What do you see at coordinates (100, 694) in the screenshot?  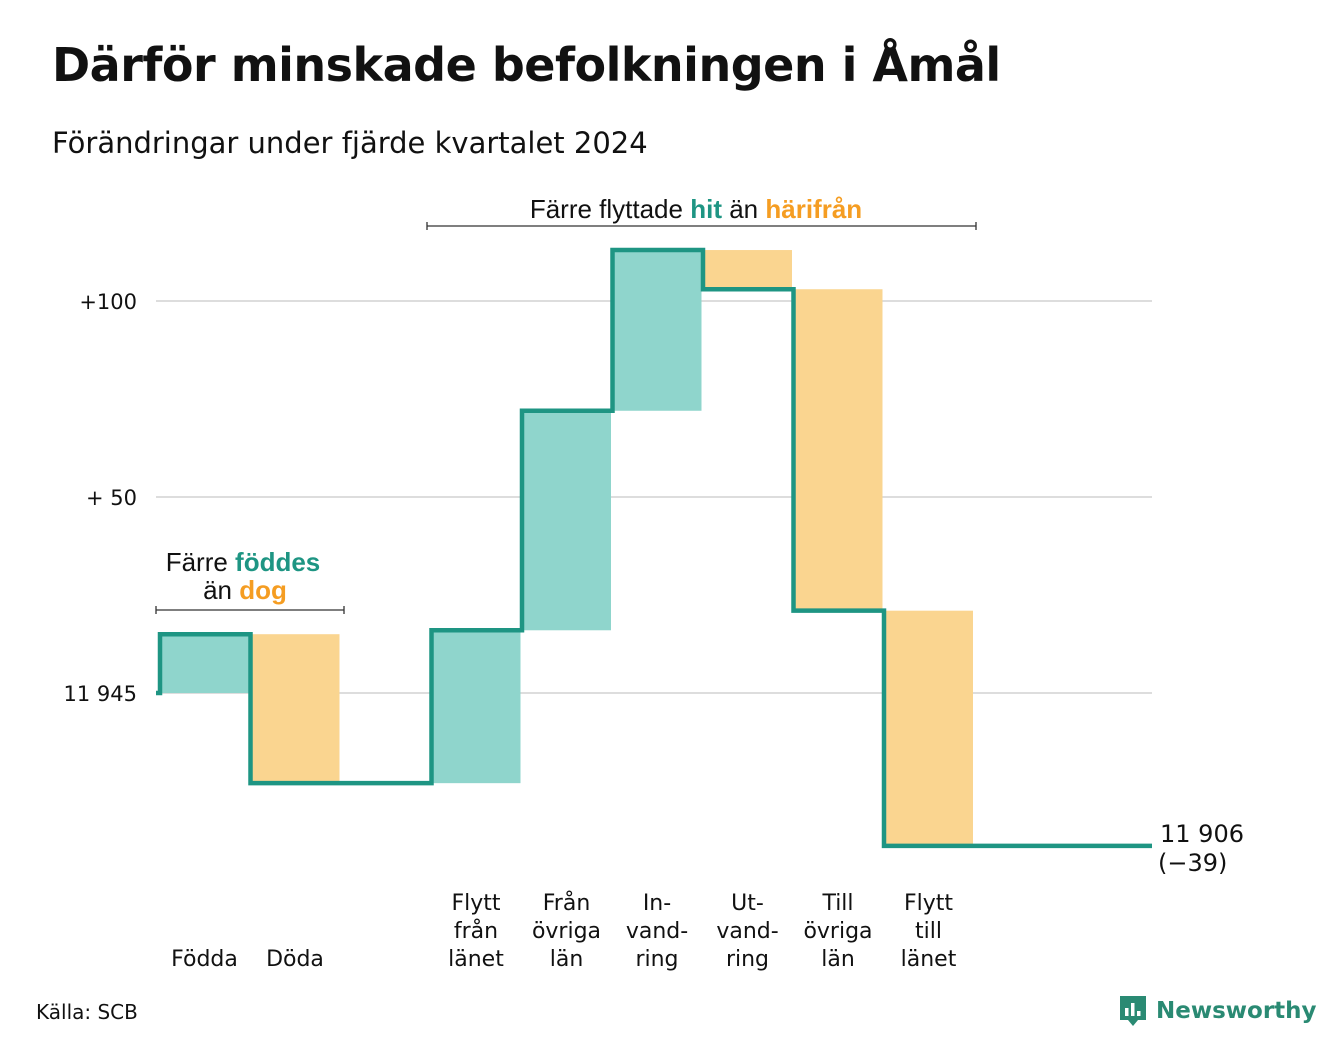 I see `y-tick-label: 11 945` at bounding box center [100, 694].